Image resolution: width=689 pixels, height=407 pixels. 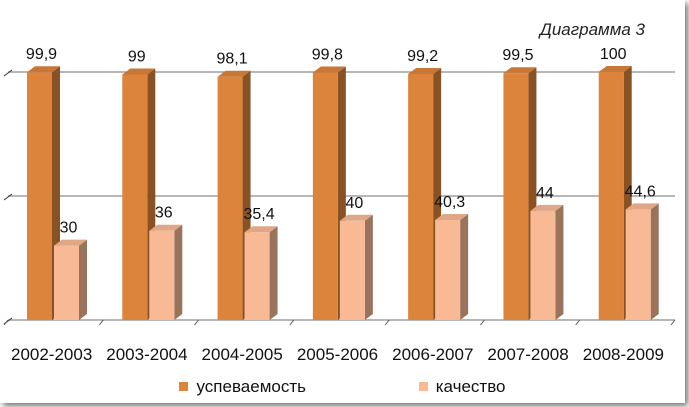 What do you see at coordinates (41, 54) in the screenshot?
I see `data-label: 99,9` at bounding box center [41, 54].